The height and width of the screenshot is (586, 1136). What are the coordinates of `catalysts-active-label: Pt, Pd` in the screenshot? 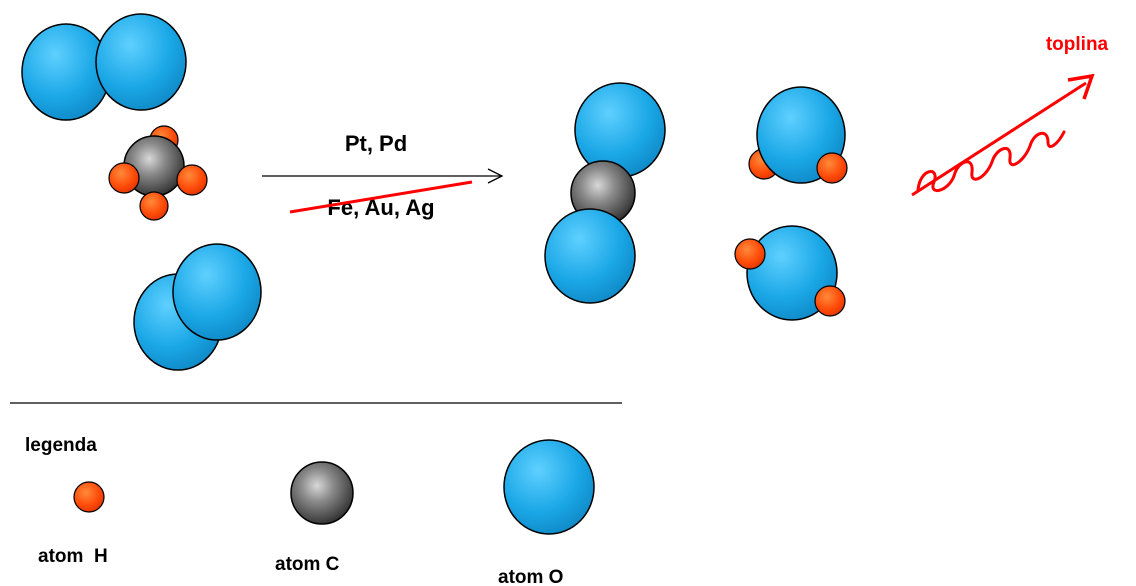 It's located at (376, 143).